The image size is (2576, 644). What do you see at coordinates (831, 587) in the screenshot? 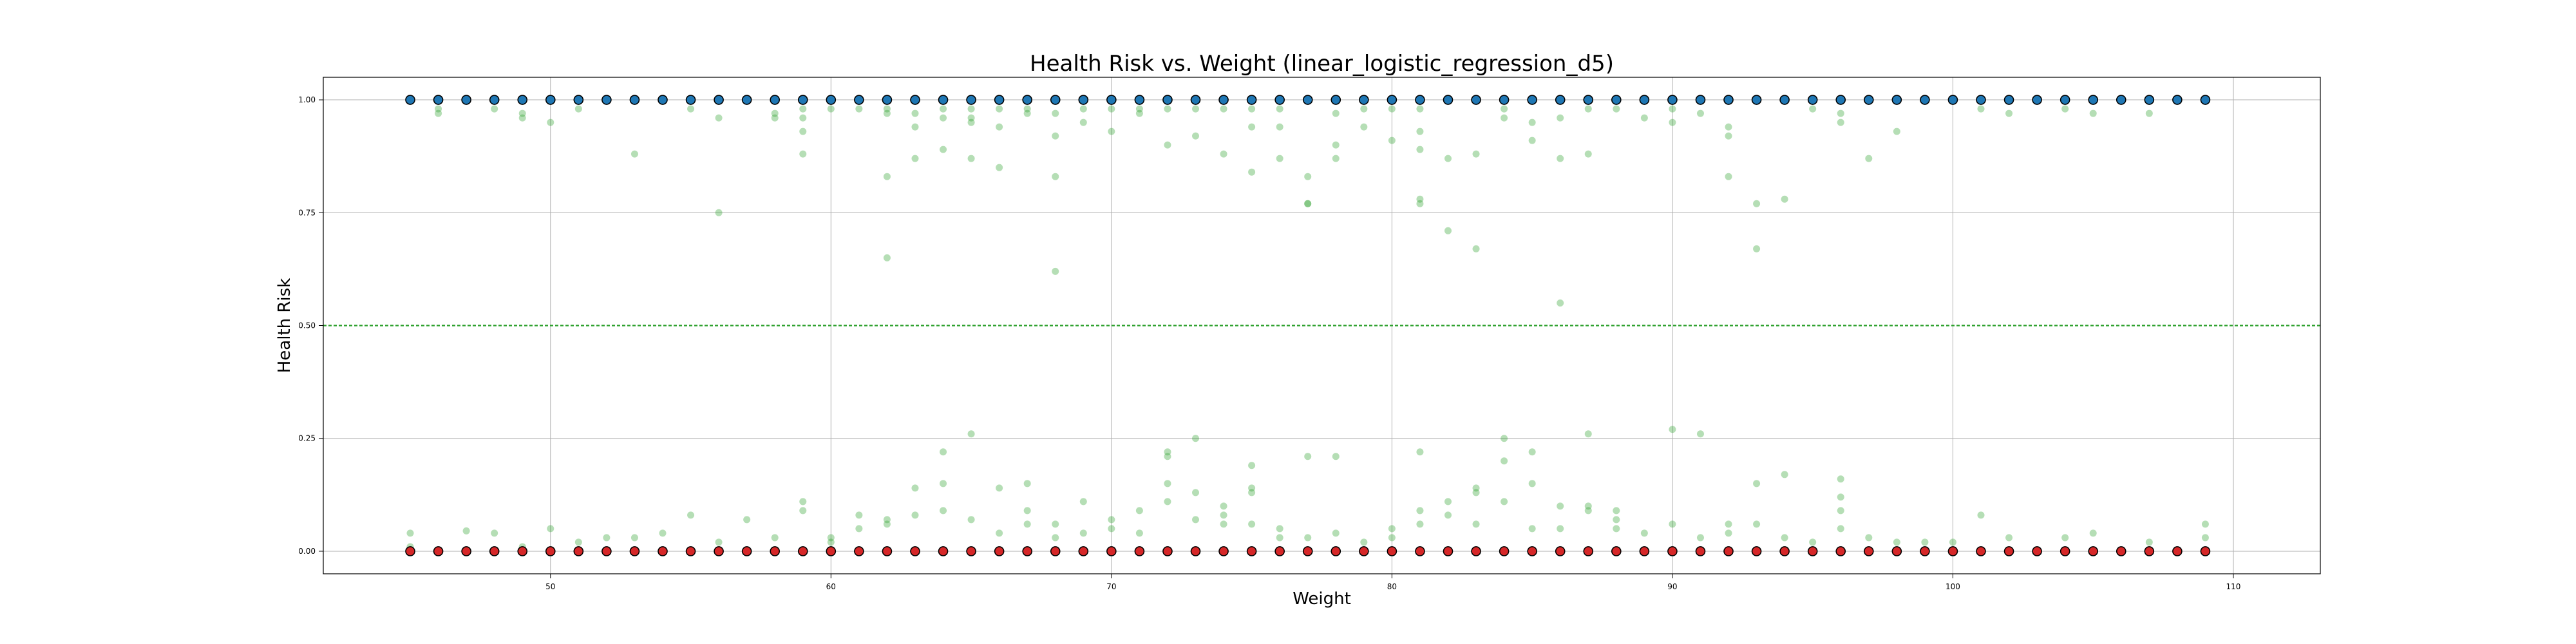
I see `x-tick-label: 60` at bounding box center [831, 587].